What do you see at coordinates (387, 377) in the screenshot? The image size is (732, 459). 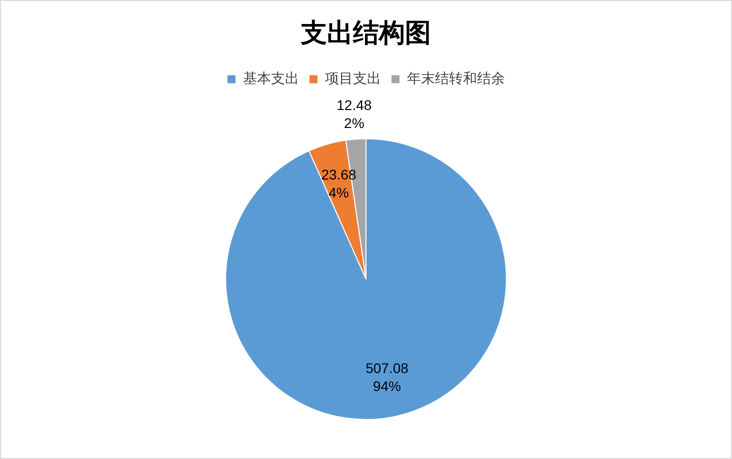 I see `data-label: 507.08 94%` at bounding box center [387, 377].